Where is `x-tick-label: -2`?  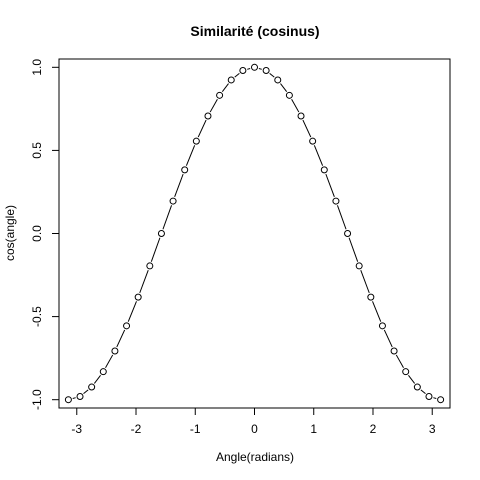
x-tick-label: -2 is located at coordinates (136, 429).